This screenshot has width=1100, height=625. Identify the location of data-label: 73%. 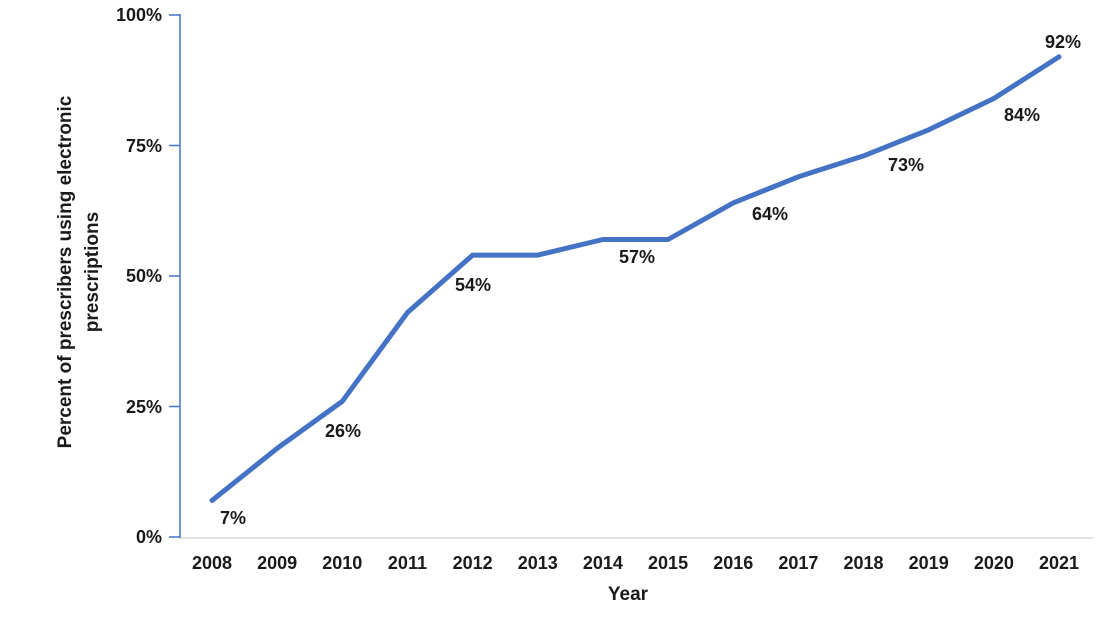
(906, 165).